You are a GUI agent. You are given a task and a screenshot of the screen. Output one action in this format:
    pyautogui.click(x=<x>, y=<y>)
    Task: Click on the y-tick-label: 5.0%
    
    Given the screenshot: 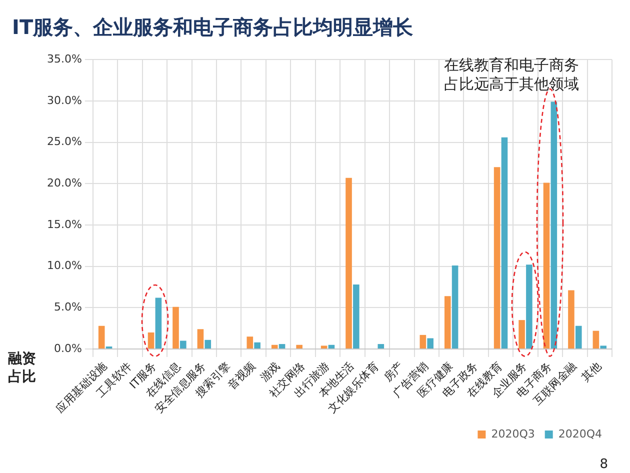 What is the action you would take?
    pyautogui.click(x=68, y=307)
    